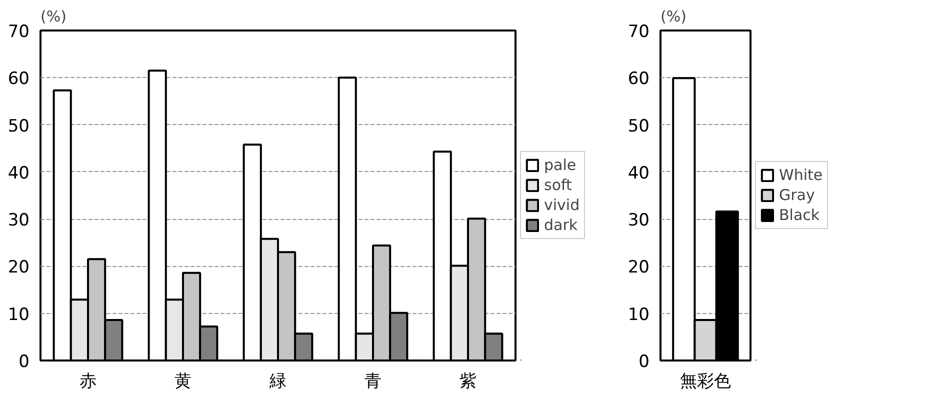 The image size is (939, 409). What do you see at coordinates (373, 382) in the screenshot?
I see `x-tick-label: 青` at bounding box center [373, 382].